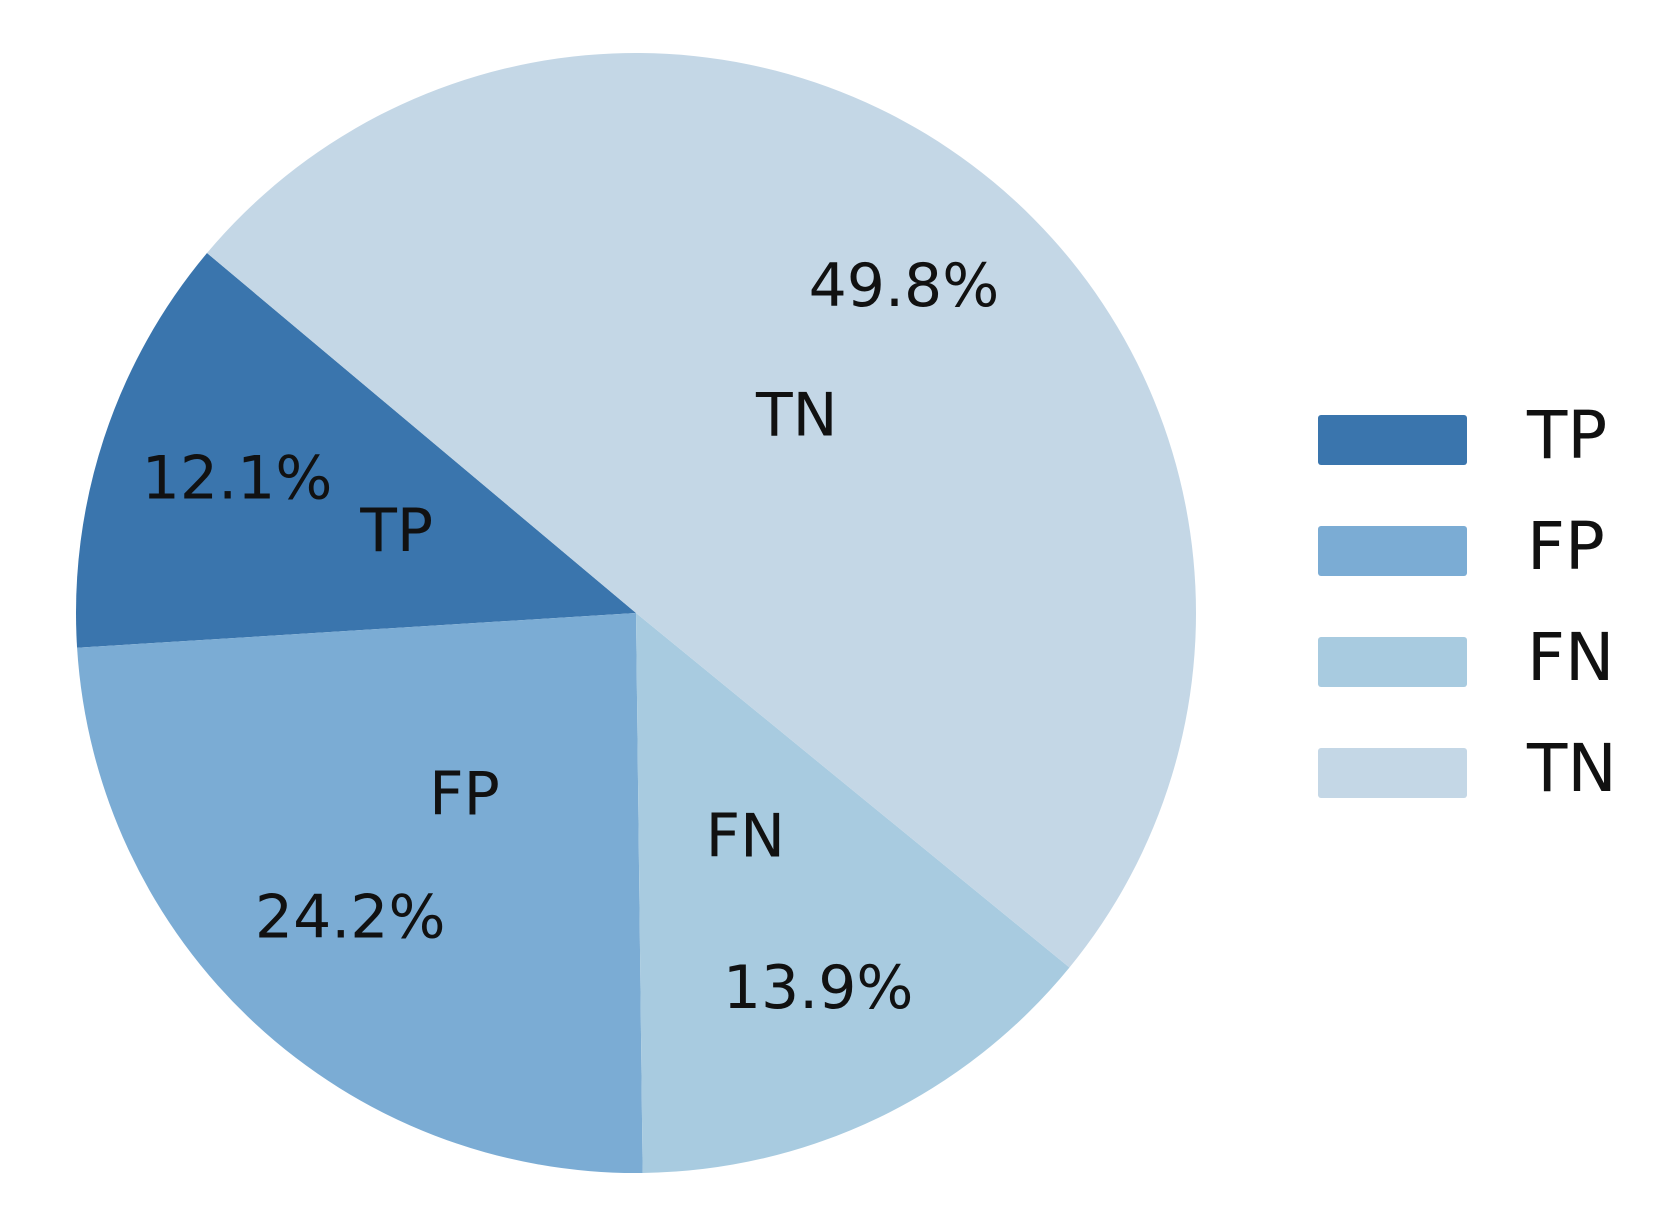 The width and height of the screenshot is (1662, 1218). Describe the element at coordinates (237, 478) in the screenshot. I see `value-label: 12.1%` at that location.